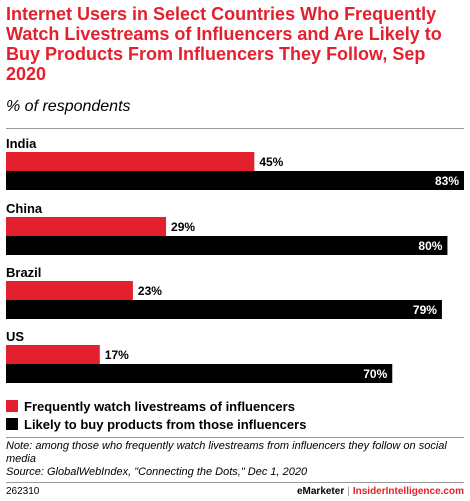 The height and width of the screenshot is (501, 470). Describe the element at coordinates (15, 336) in the screenshot. I see `category-label-3: US` at that location.